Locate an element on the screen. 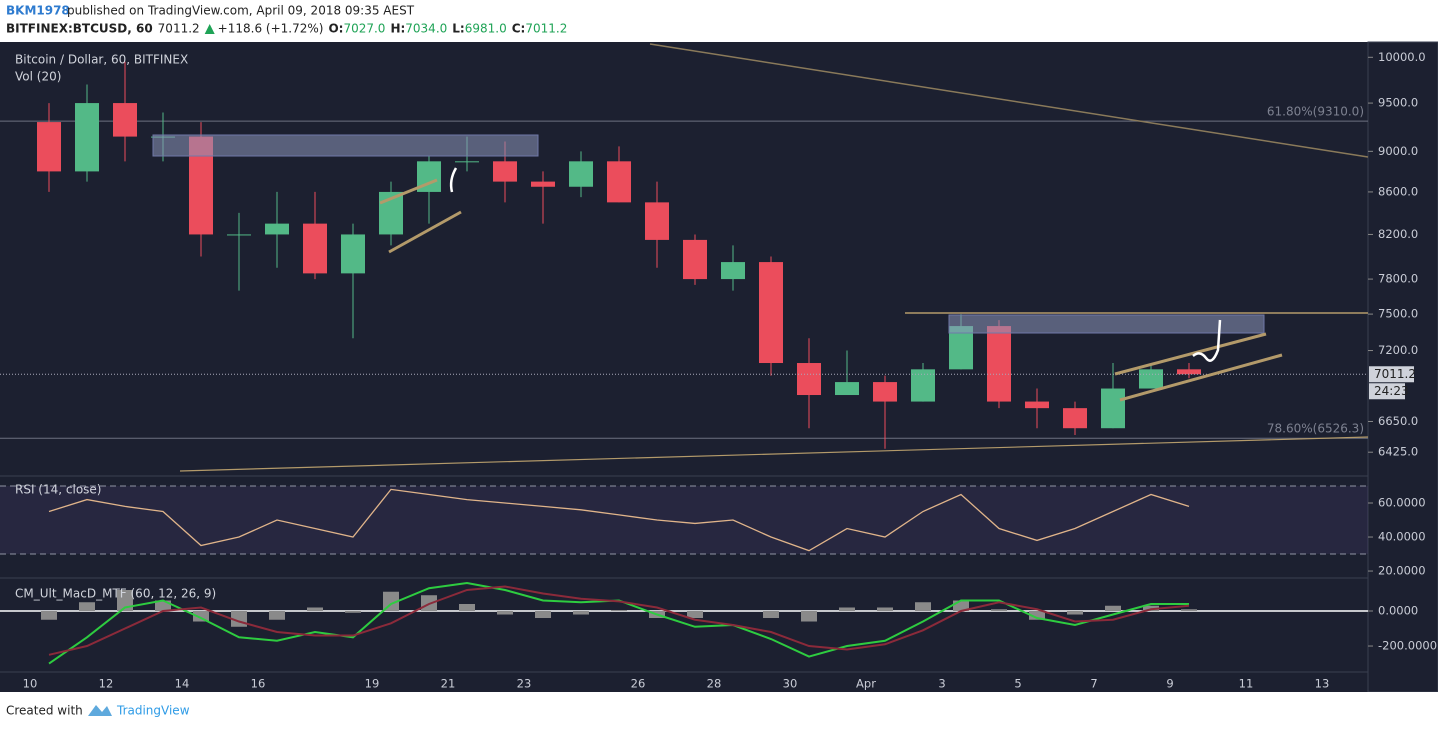 The width and height of the screenshot is (1438, 729). price-title: Bitcoin / Dollar, 60, BITFINEX is located at coordinates (101, 60).